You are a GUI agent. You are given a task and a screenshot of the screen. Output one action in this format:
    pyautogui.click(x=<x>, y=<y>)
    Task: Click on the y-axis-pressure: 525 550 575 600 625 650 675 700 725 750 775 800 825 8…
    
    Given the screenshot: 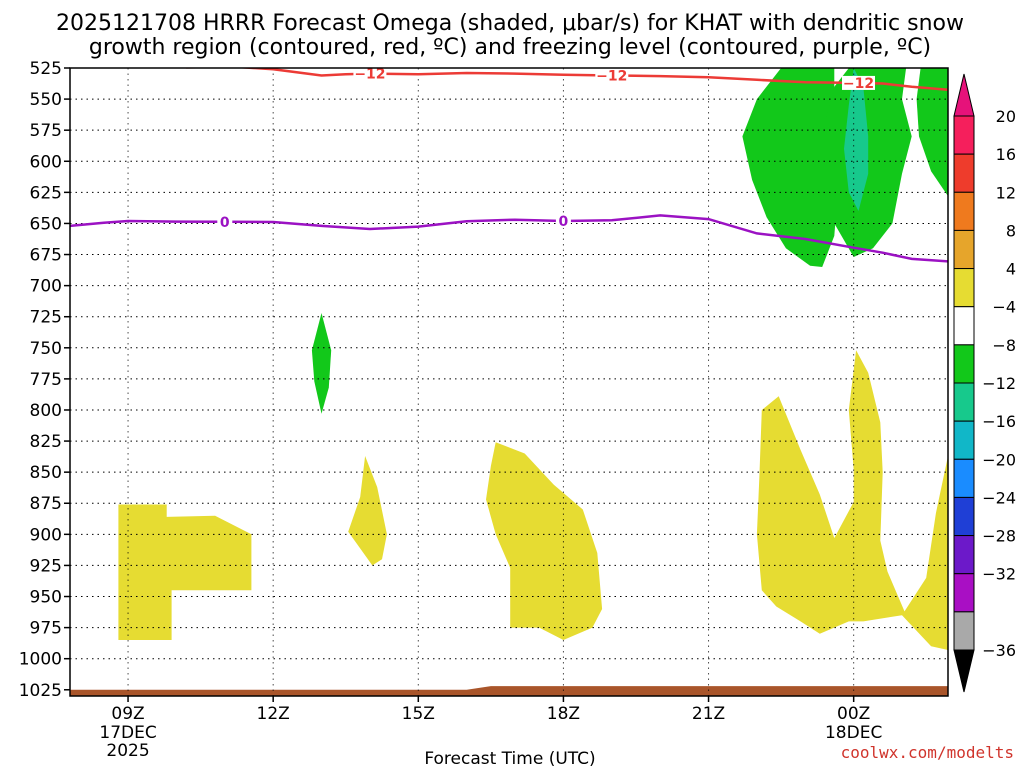 What is the action you would take?
    pyautogui.click(x=44, y=380)
    